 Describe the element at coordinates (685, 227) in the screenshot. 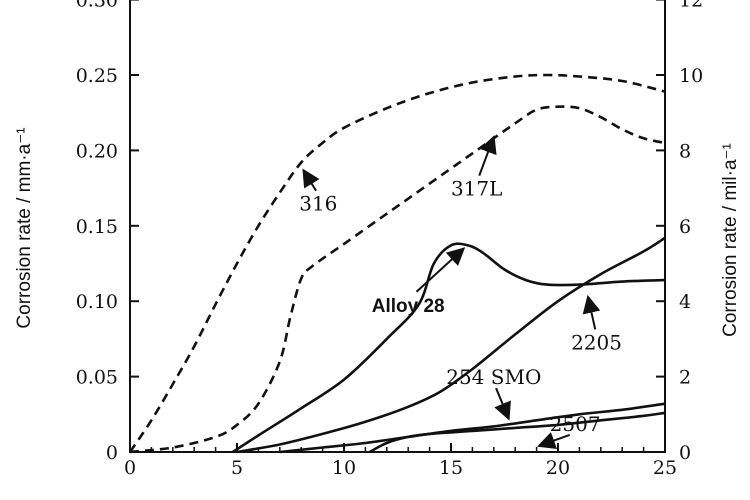

I see `right-tick-label: 6` at that location.